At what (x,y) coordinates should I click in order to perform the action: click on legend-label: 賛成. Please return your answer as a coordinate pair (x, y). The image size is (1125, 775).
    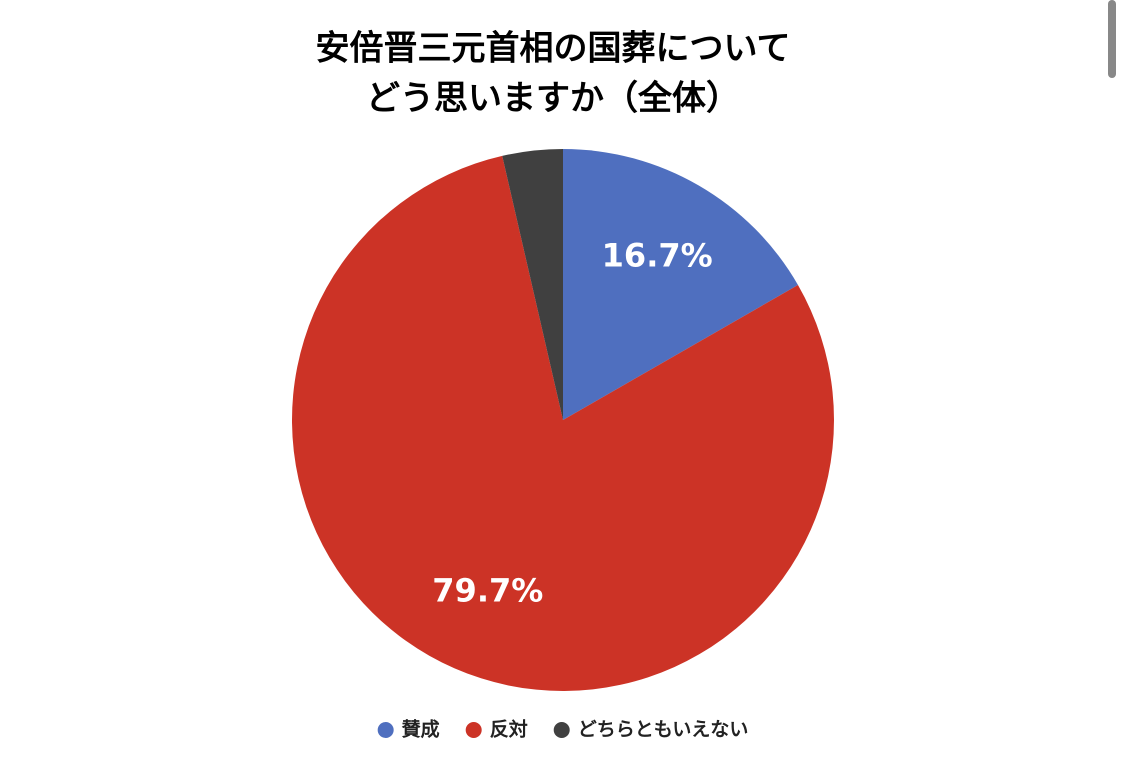
    Looking at the image, I should click on (421, 729).